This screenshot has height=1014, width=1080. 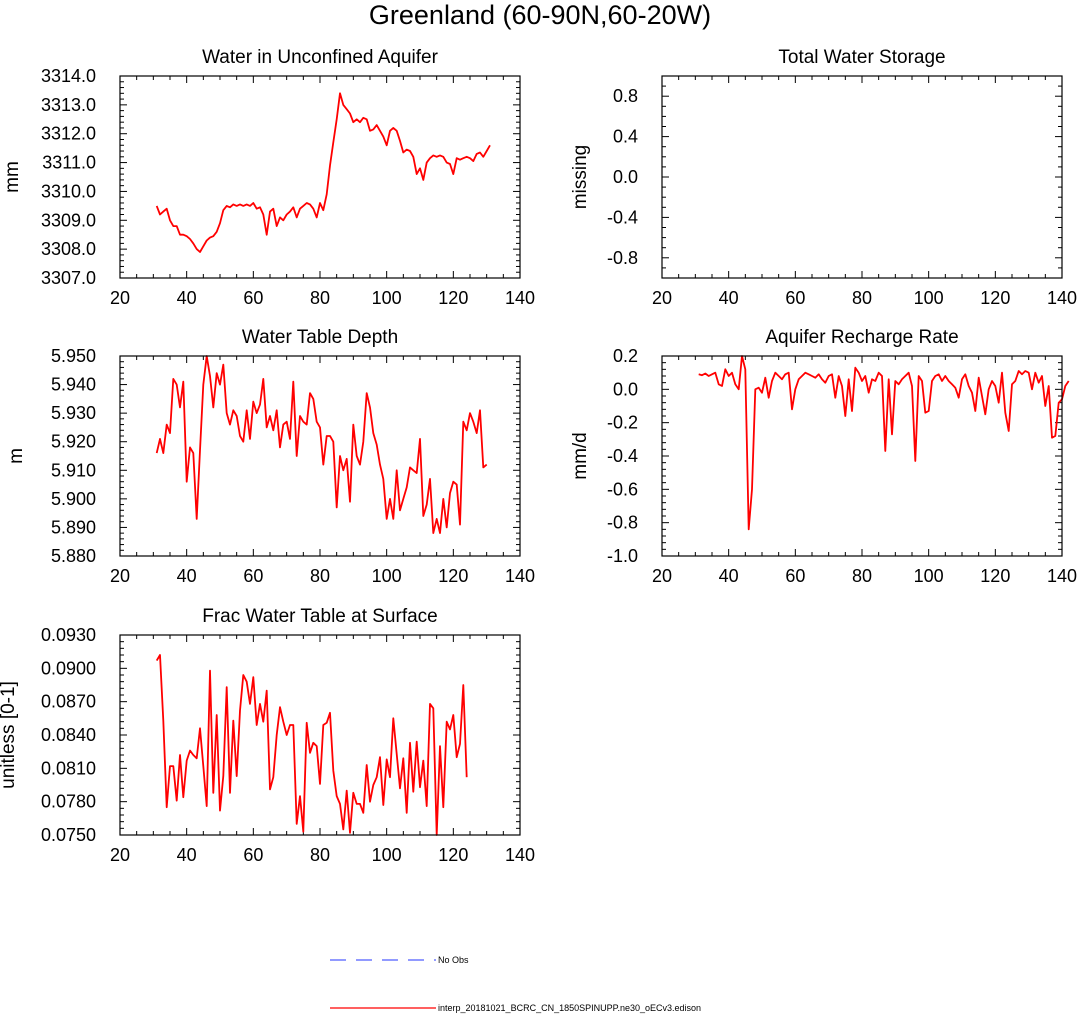 I want to click on y-tick-label: 0.0810, so click(x=68, y=768).